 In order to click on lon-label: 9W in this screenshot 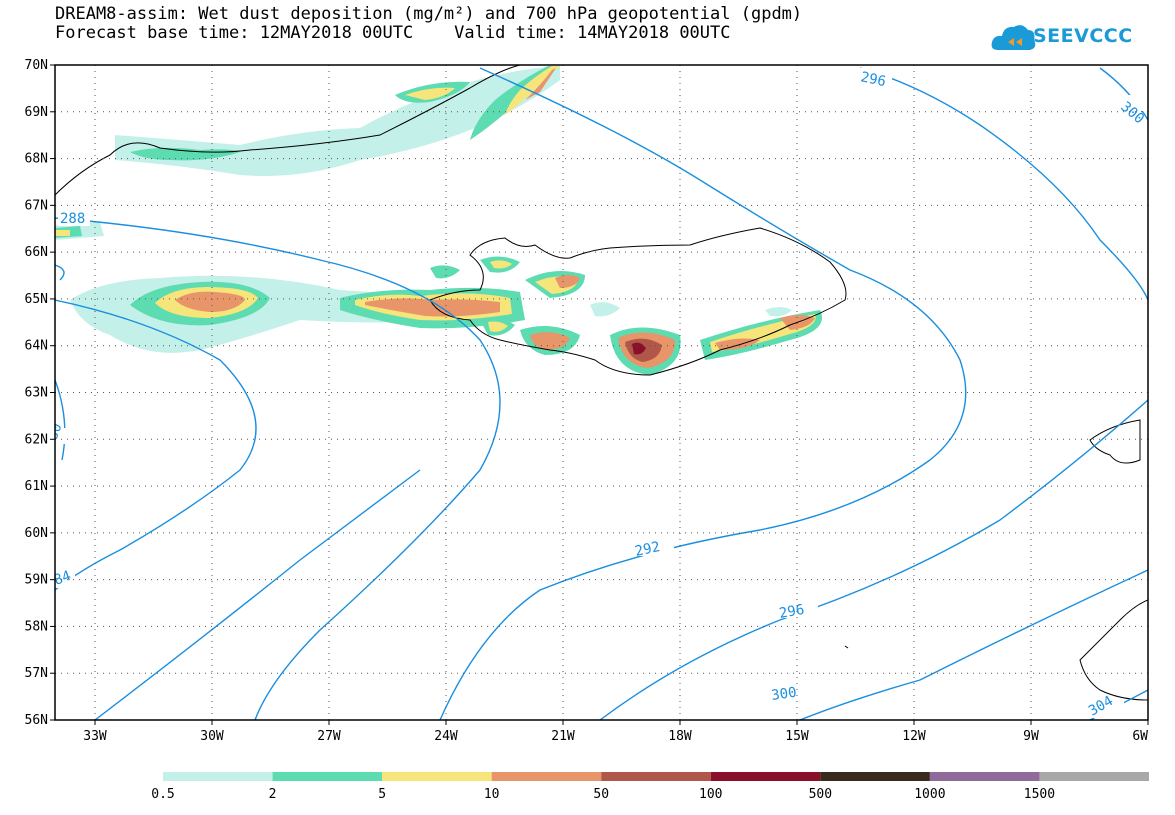, I will do `click(1031, 736)`.